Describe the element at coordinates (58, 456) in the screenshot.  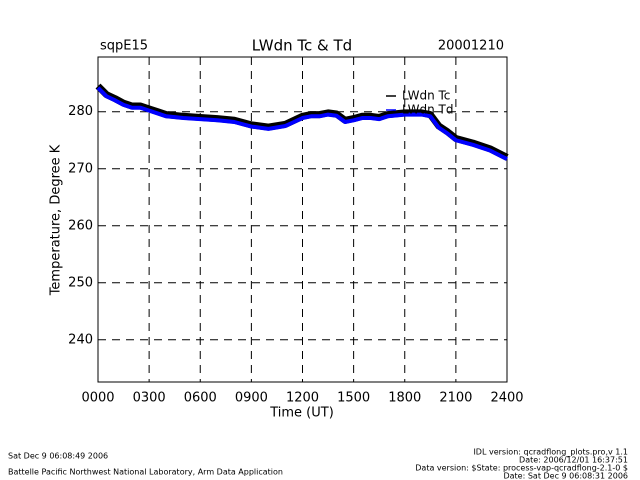
I see `footer-date: Sat Dec 9 06:08:49 2006` at that location.